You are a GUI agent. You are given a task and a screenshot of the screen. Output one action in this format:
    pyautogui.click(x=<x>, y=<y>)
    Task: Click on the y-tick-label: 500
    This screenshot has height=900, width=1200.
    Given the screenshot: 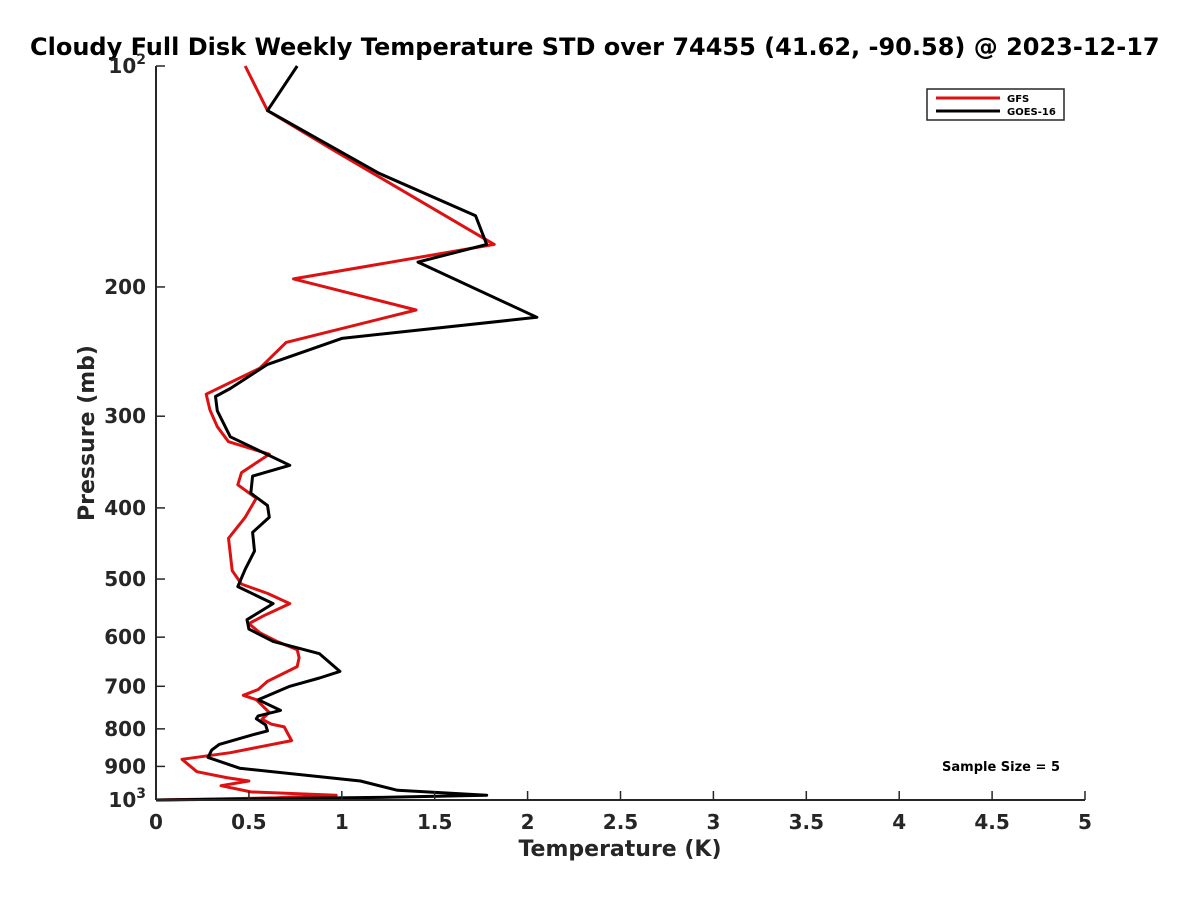 What is the action you would take?
    pyautogui.click(x=125, y=579)
    